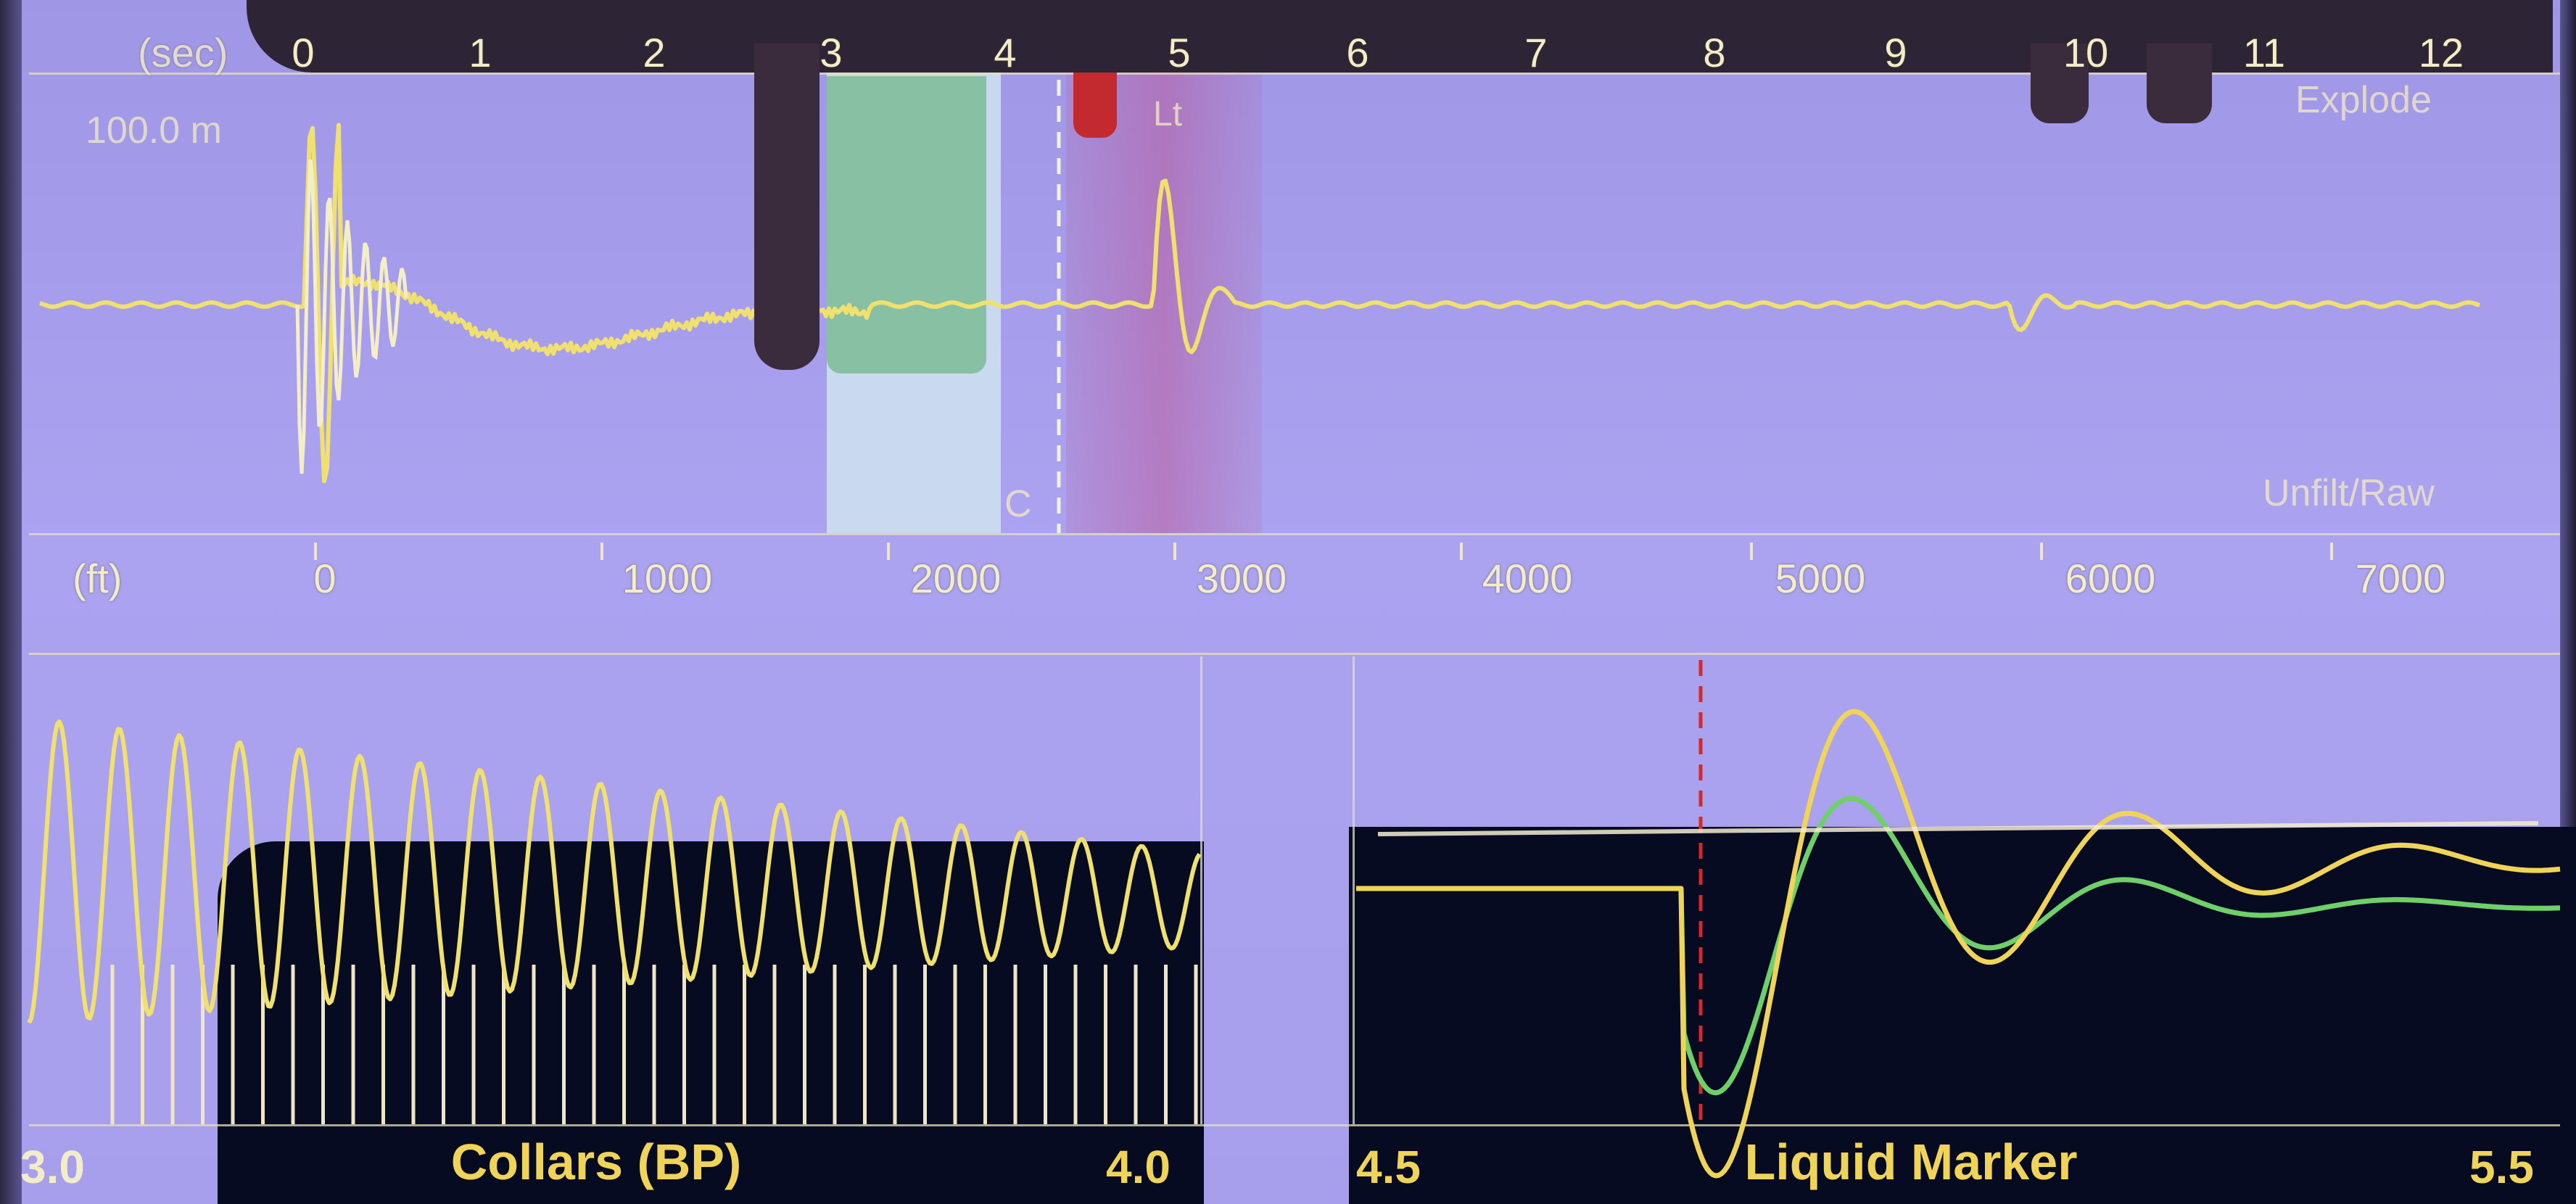 The width and height of the screenshot is (2576, 1204). Describe the element at coordinates (1294, 74) in the screenshot. I see `top-panel-top-border` at that location.